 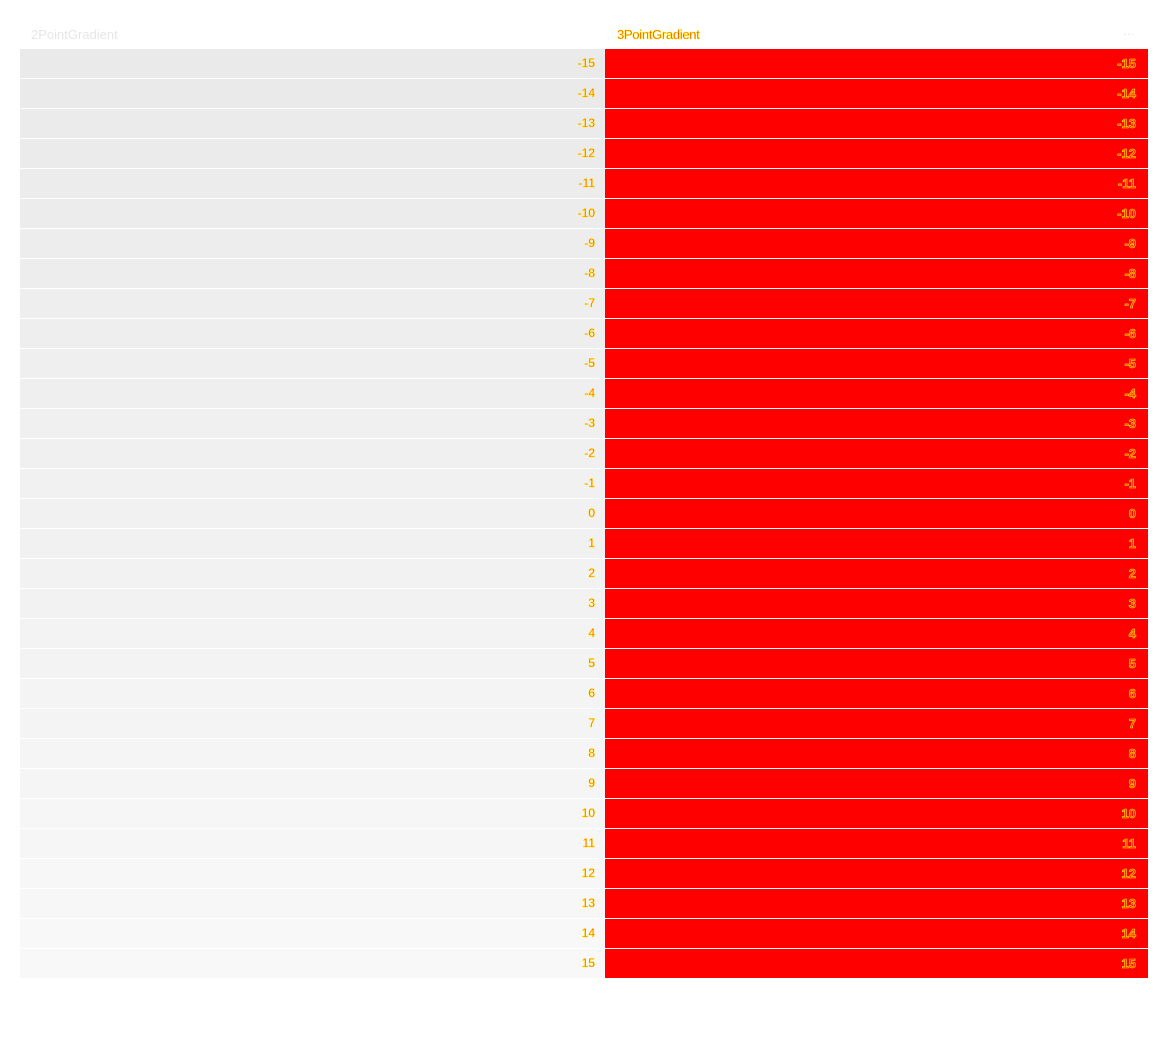 What do you see at coordinates (876, 783) in the screenshot?
I see `cell-3pointgradient: 9` at bounding box center [876, 783].